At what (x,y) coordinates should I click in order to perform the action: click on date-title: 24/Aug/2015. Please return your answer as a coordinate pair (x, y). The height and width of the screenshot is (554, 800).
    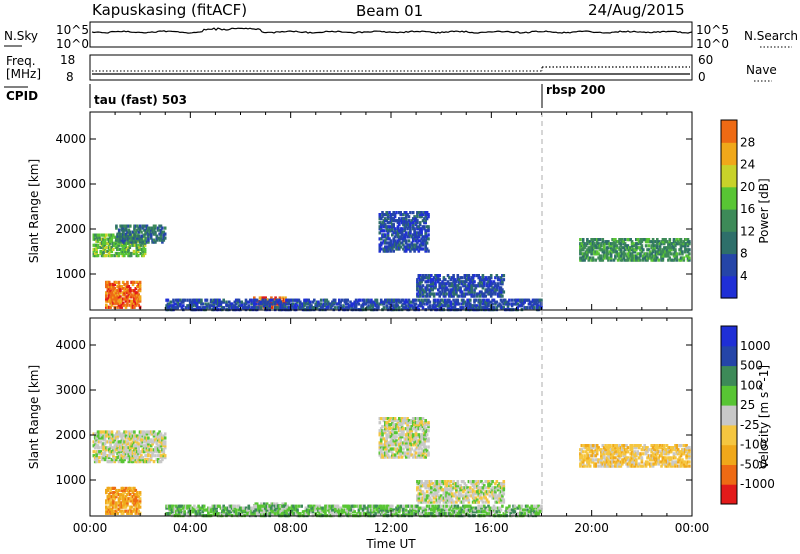
    Looking at the image, I should click on (636, 10).